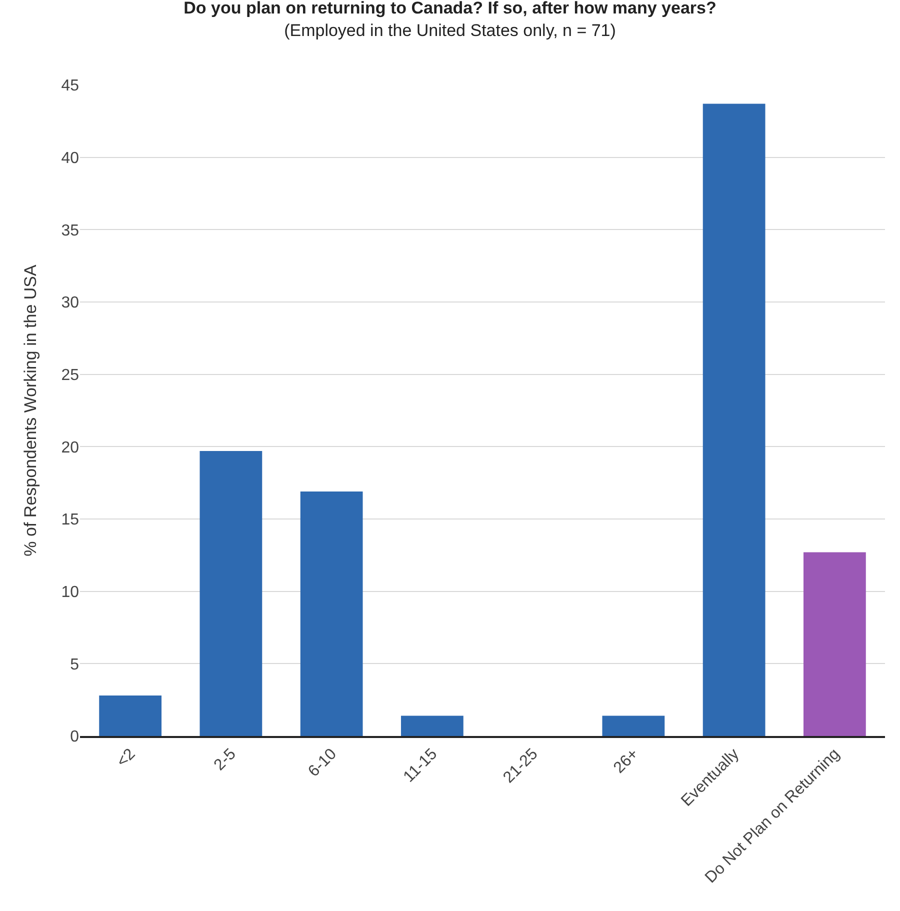 This screenshot has width=900, height=911. What do you see at coordinates (75, 737) in the screenshot?
I see `y-tick-label: 0` at bounding box center [75, 737].